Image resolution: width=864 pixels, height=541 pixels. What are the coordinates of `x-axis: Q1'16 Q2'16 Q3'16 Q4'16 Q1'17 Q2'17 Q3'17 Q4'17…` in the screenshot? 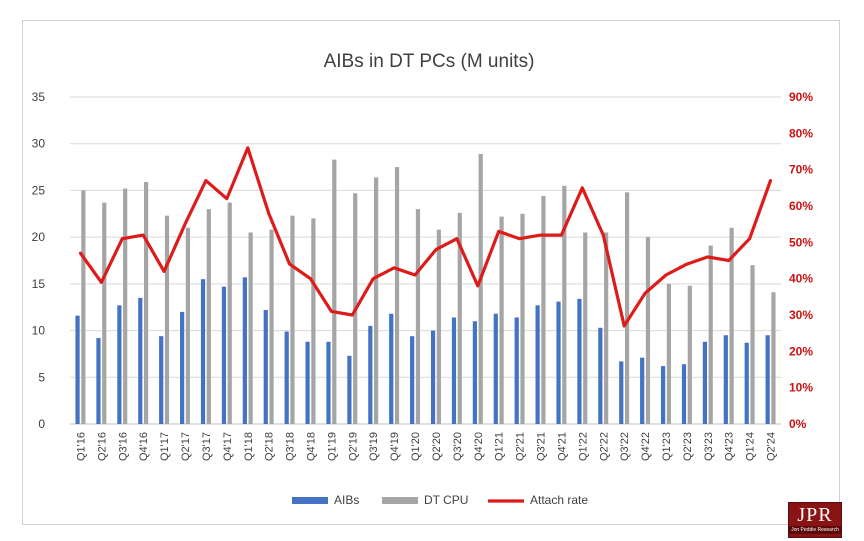 It's located at (426, 446).